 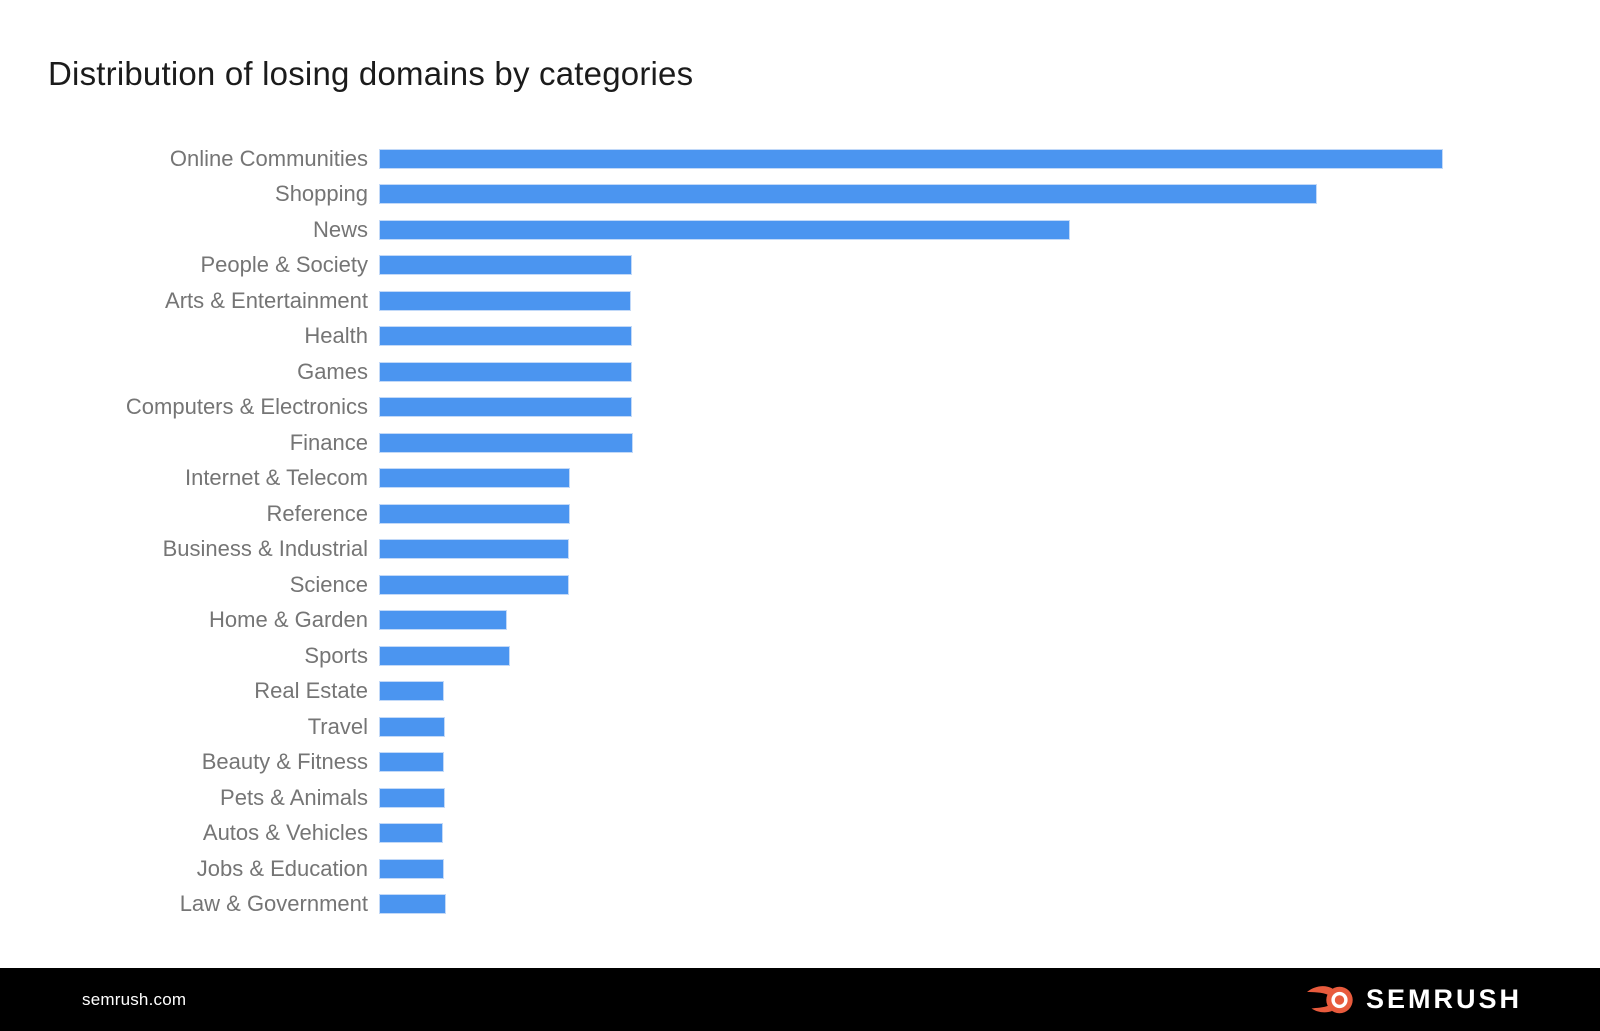 I want to click on chart-row: News, so click(x=800, y=230).